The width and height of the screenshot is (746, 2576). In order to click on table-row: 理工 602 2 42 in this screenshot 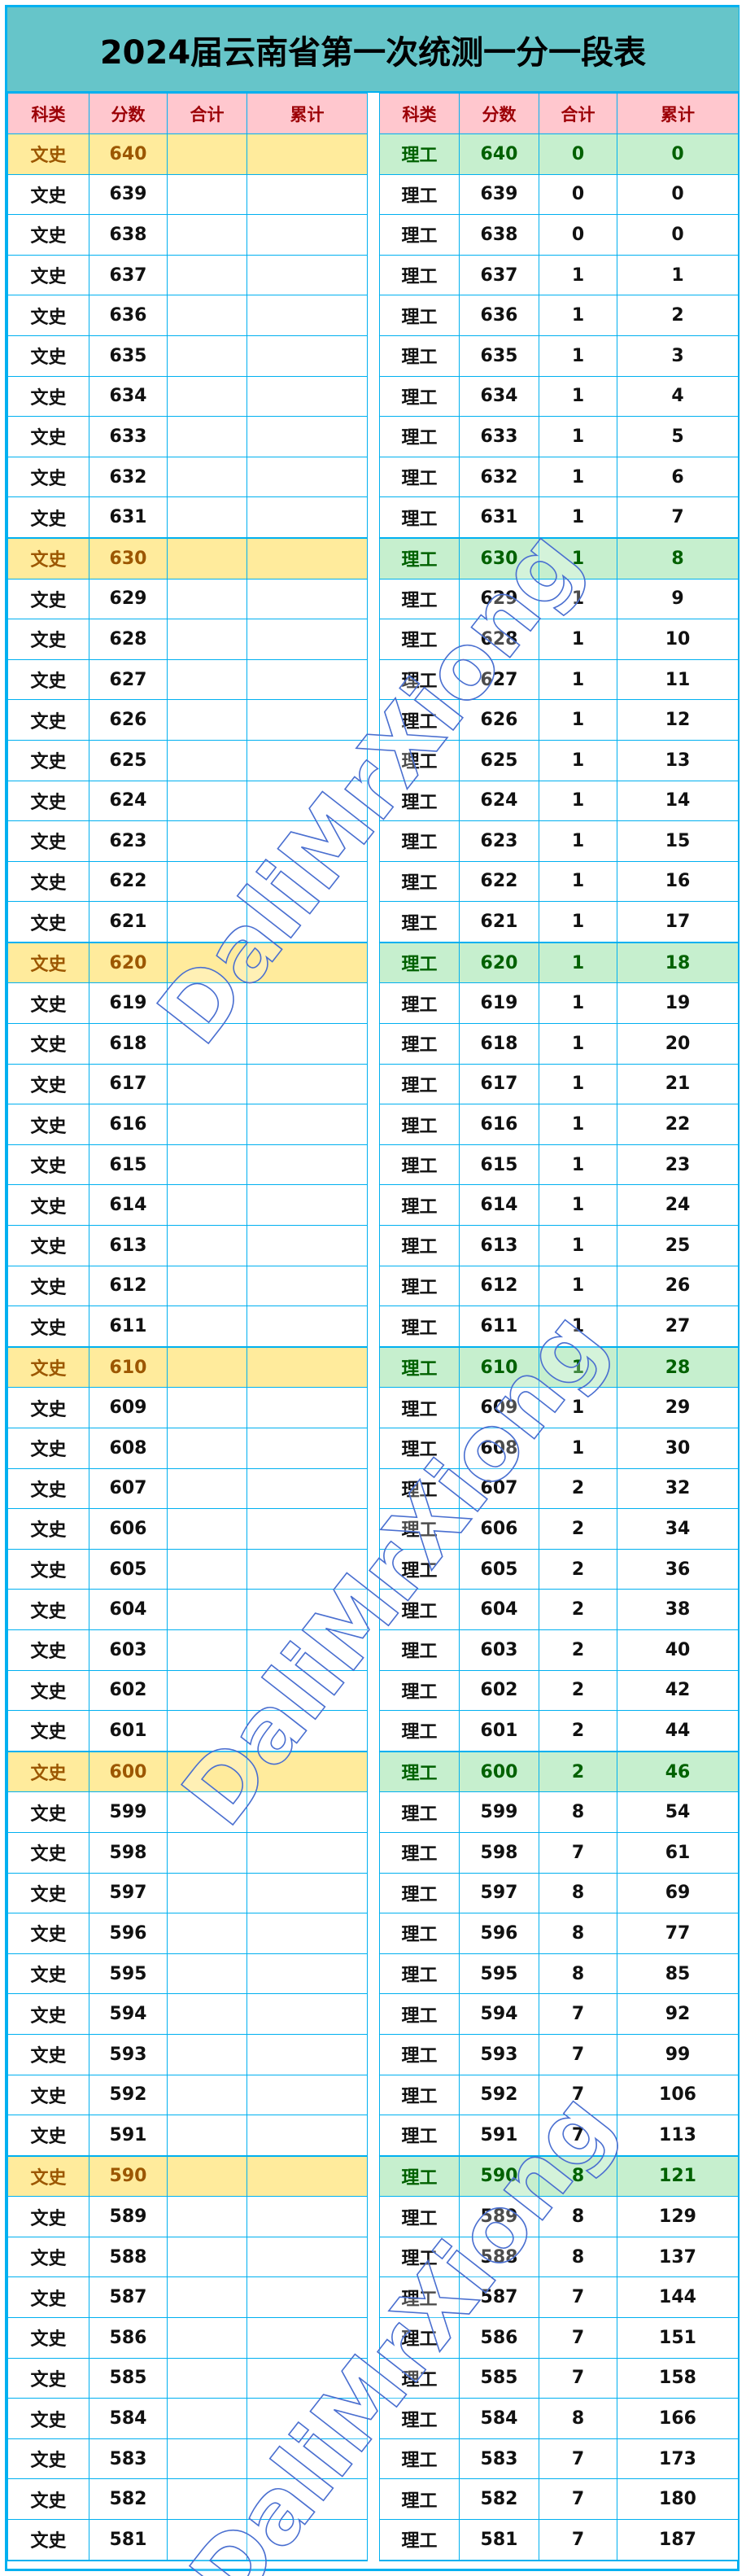, I will do `click(559, 1690)`.